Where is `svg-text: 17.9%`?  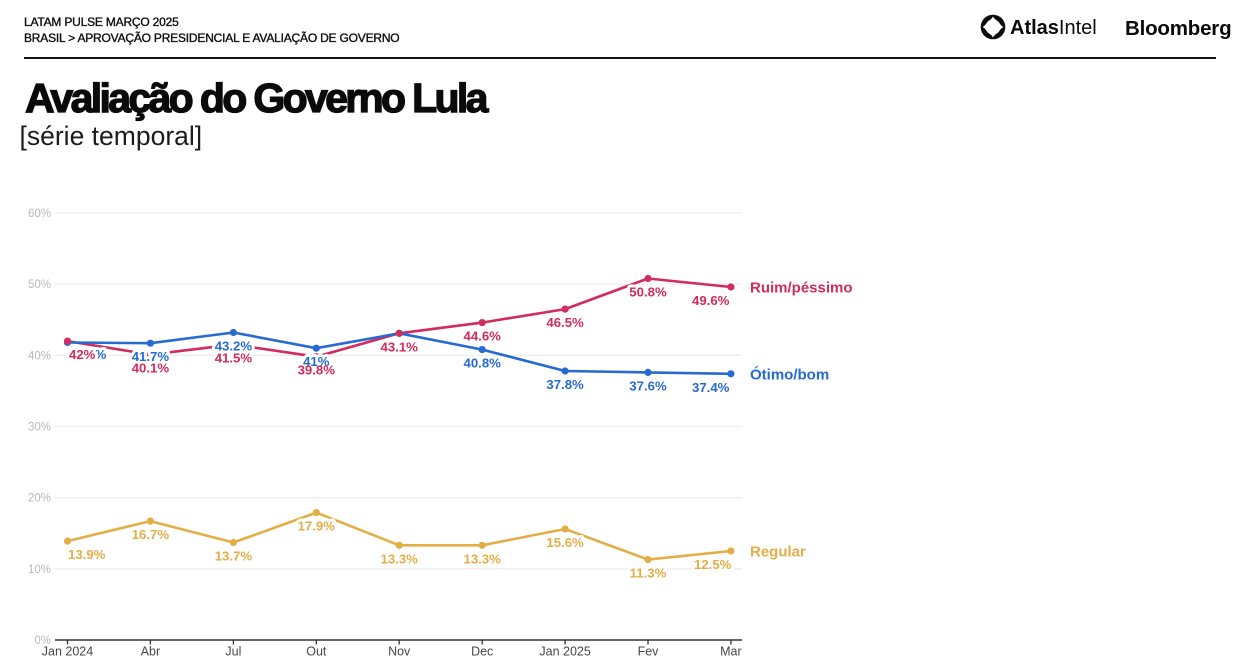
svg-text: 17.9% is located at coordinates (317, 526).